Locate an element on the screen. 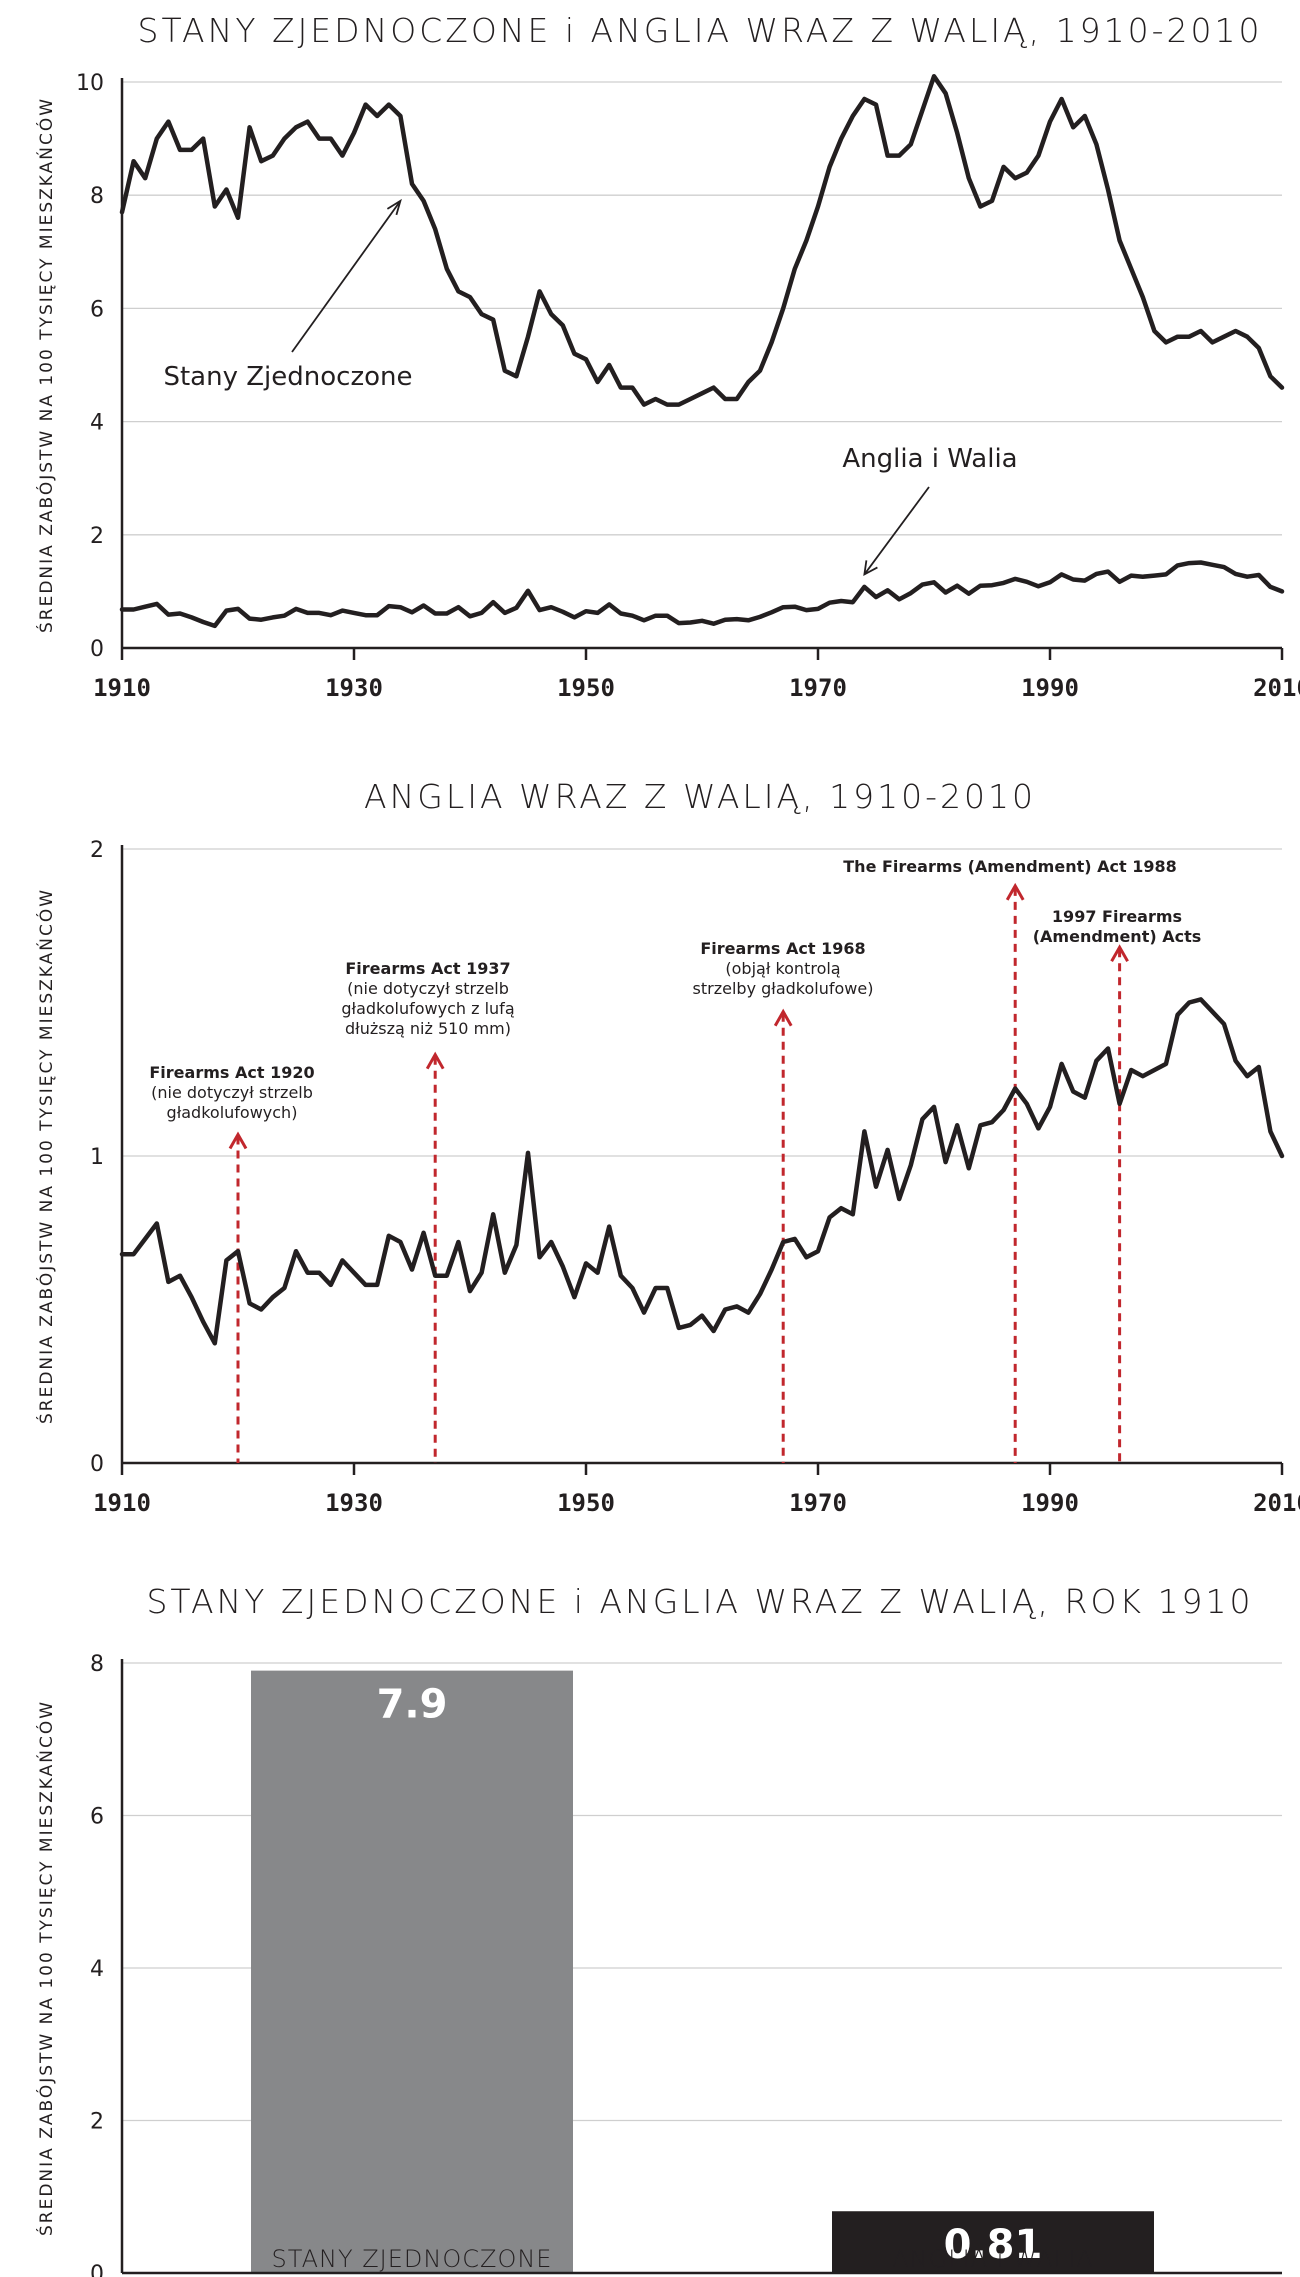 This screenshot has width=1300, height=2277. y-tick-label: 10 is located at coordinates (90, 83).